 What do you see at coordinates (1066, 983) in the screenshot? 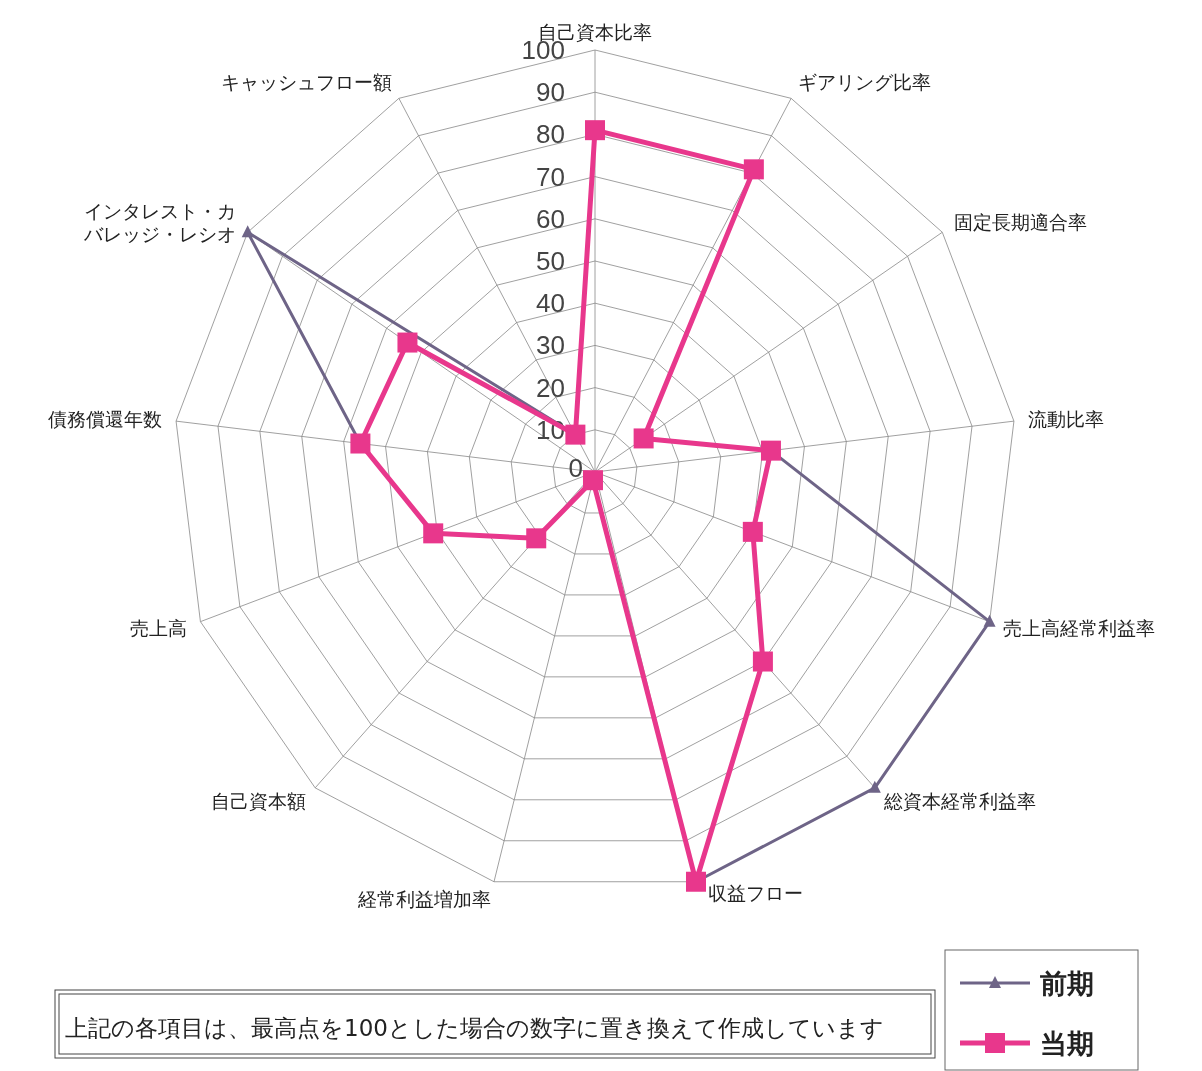
I see `legend-label: 前期` at bounding box center [1066, 983].